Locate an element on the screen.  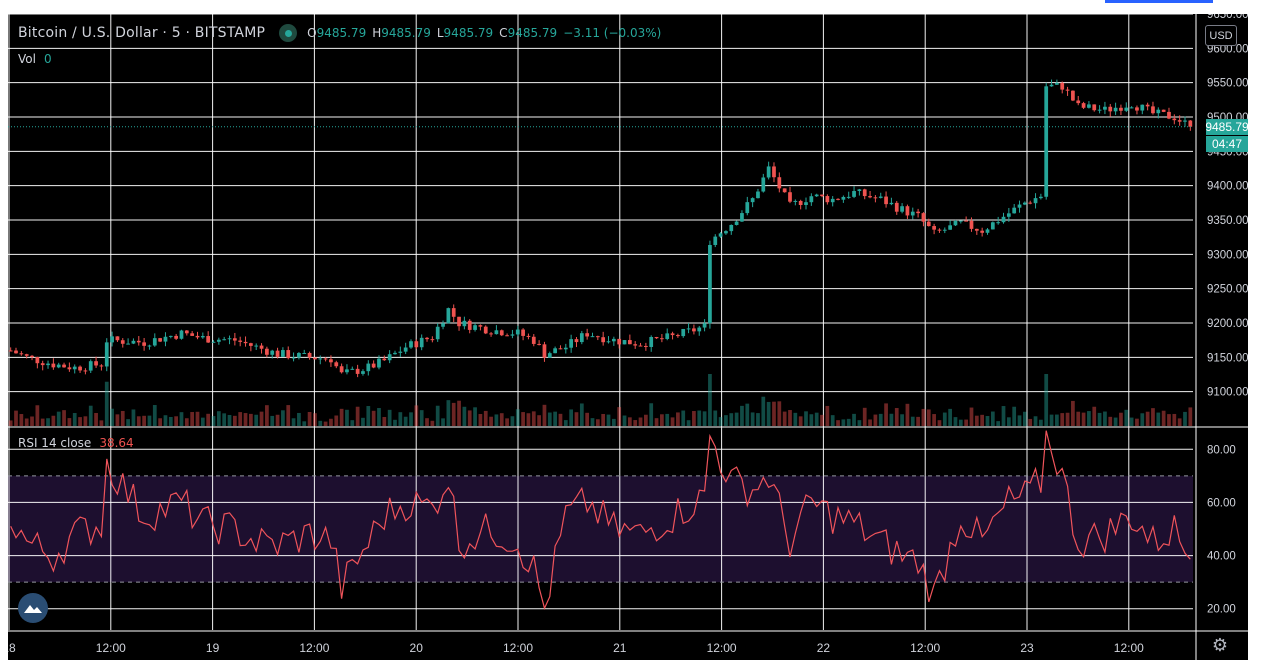
gear-icon: ⚙ is located at coordinates (1220, 645).